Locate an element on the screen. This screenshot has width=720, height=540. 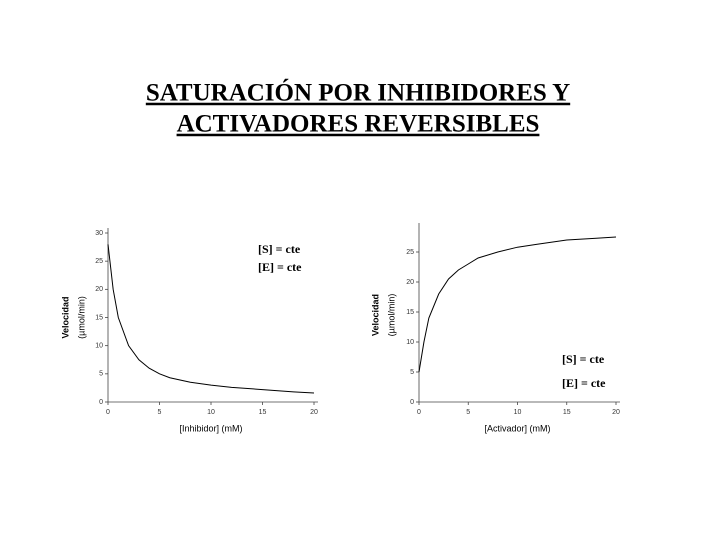
slide-title: SATURACIÓN POR INHIBIDORES Y is located at coordinates (358, 93).